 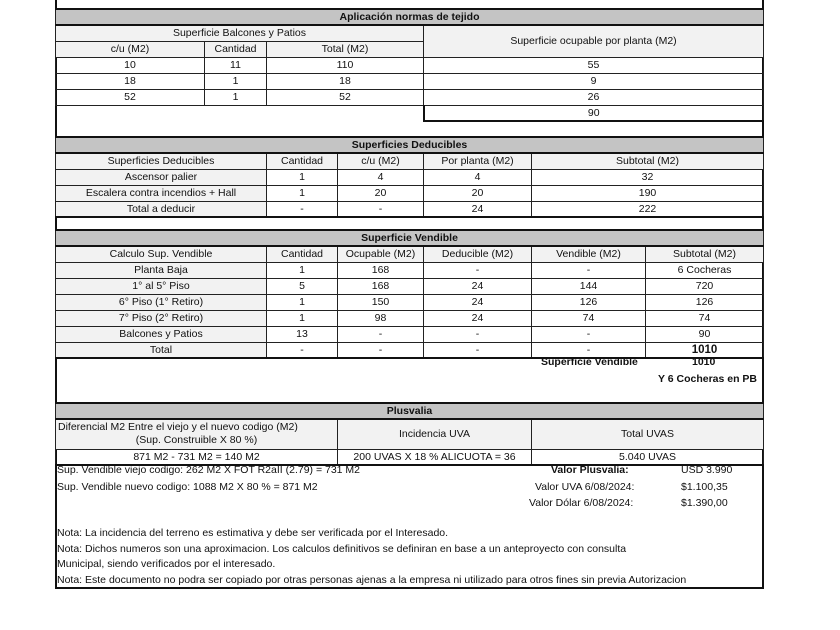 I want to click on table-cell: 98, so click(x=380, y=318).